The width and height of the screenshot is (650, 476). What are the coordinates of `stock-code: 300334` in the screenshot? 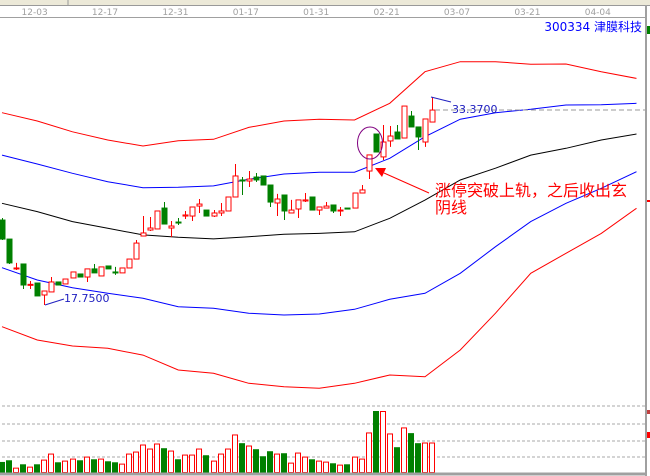 It's located at (567, 27).